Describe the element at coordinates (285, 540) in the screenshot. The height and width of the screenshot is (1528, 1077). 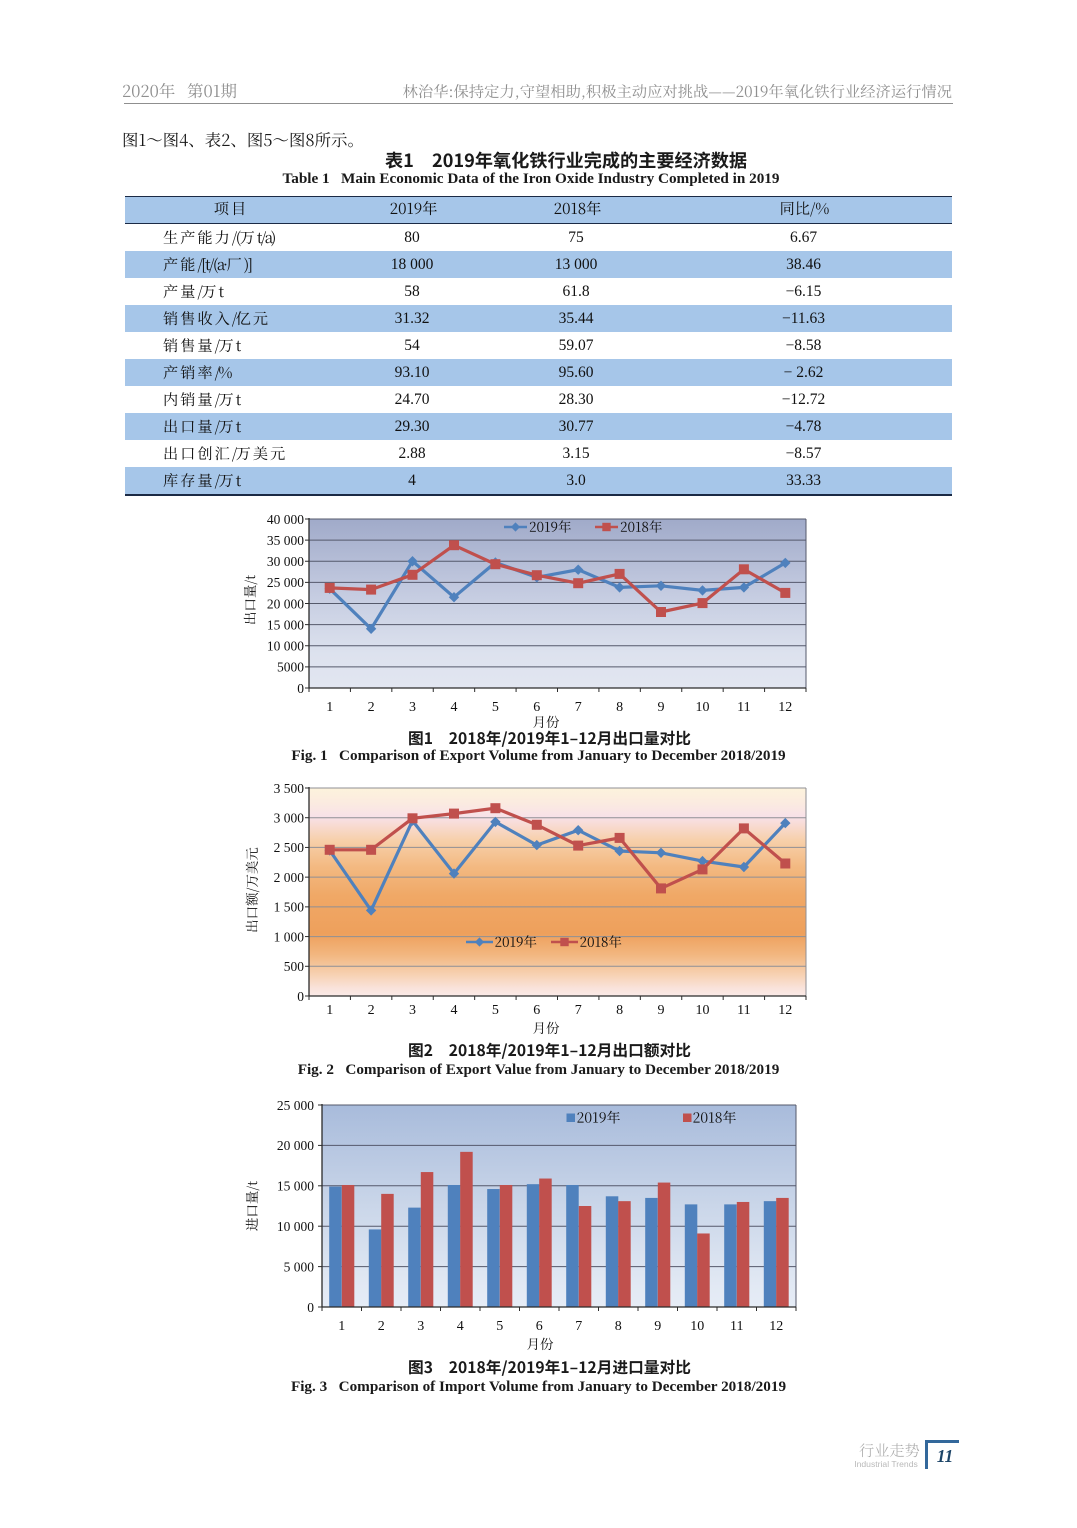
I see `svg-text: 35 000` at that location.